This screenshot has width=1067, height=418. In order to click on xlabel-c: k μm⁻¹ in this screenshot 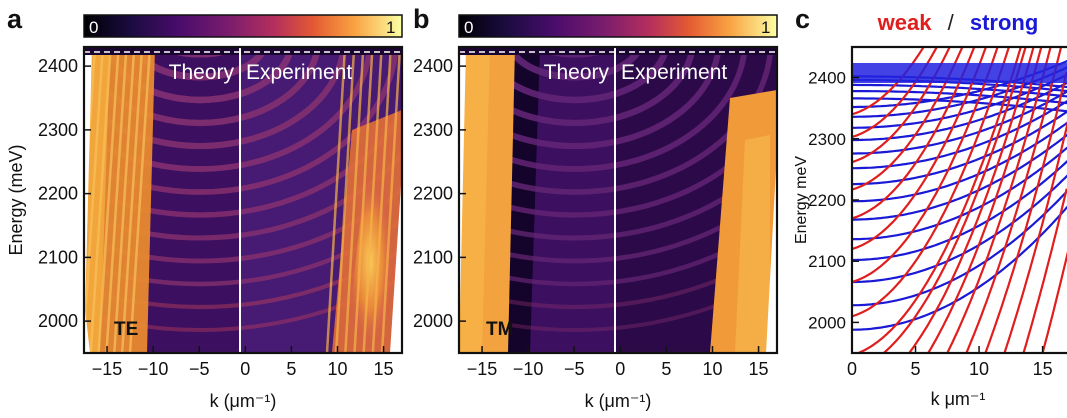, I will do `click(958, 399)`.